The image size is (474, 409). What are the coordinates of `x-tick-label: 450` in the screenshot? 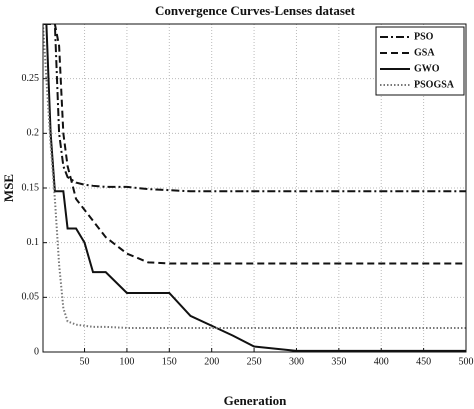 It's located at (423, 361).